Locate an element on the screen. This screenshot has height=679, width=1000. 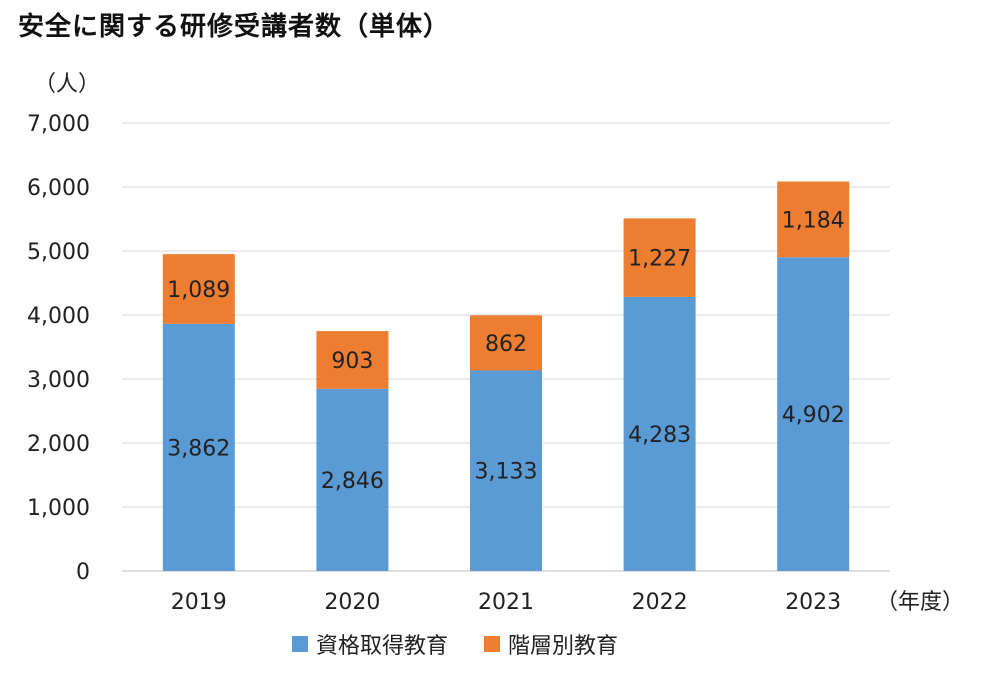
data-label: 862 is located at coordinates (506, 344).